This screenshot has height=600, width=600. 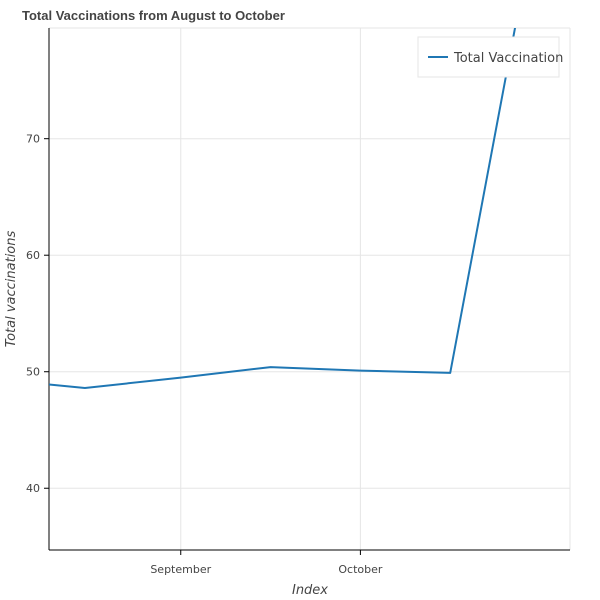 What do you see at coordinates (33, 139) in the screenshot?
I see `y-tick-label: 70` at bounding box center [33, 139].